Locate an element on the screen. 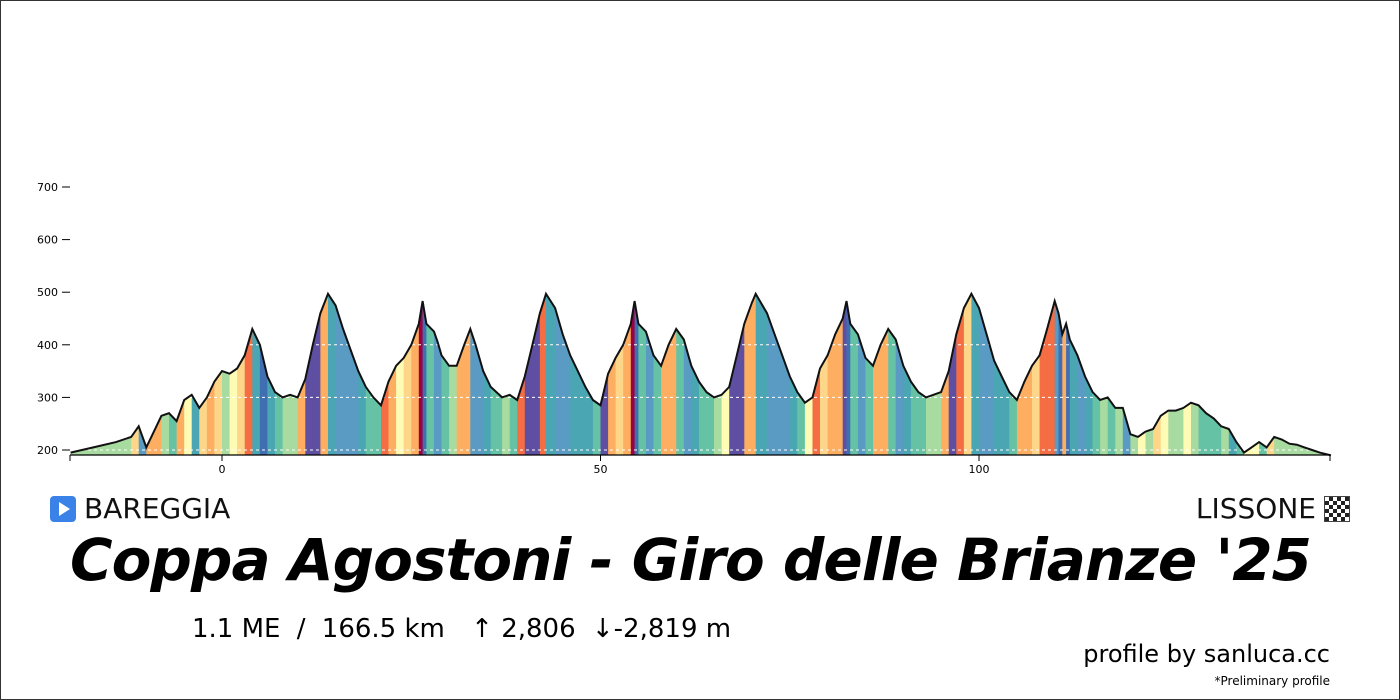  x-tick-label: 0 is located at coordinates (222, 469).